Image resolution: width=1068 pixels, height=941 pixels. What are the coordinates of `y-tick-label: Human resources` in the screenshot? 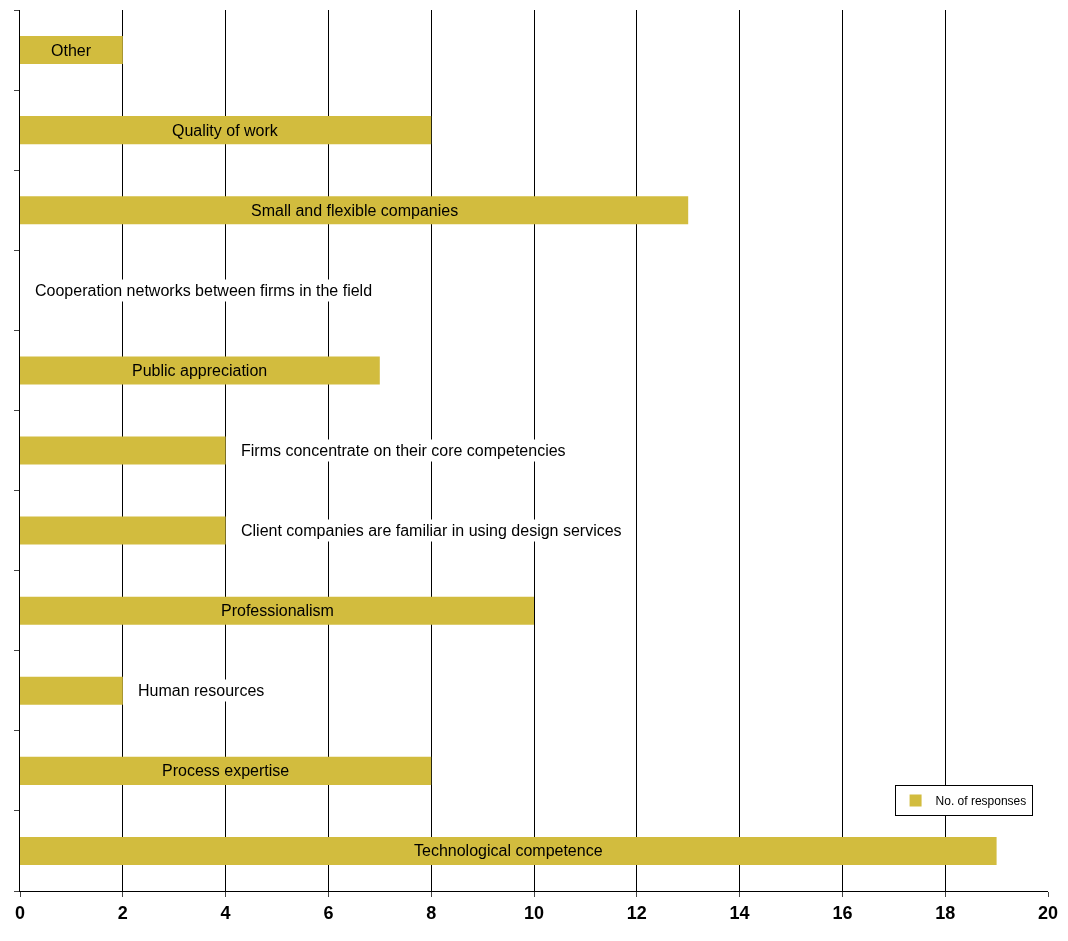 It's located at (201, 690).